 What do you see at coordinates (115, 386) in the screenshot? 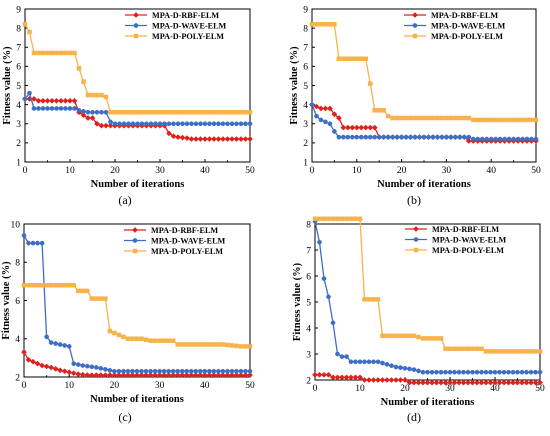
I see `x-tick-label: 20` at bounding box center [115, 386].